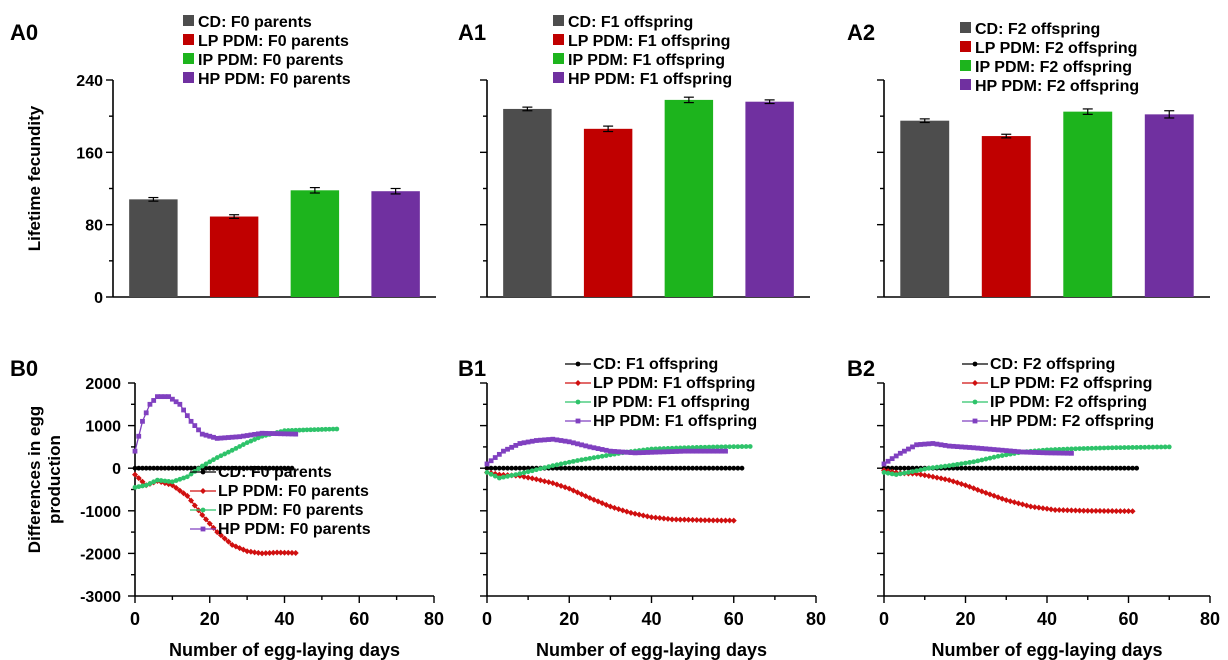  What do you see at coordinates (1053, 67) in the screenshot?
I see `legend-label: IP PDM: F2 offspring` at bounding box center [1053, 67].